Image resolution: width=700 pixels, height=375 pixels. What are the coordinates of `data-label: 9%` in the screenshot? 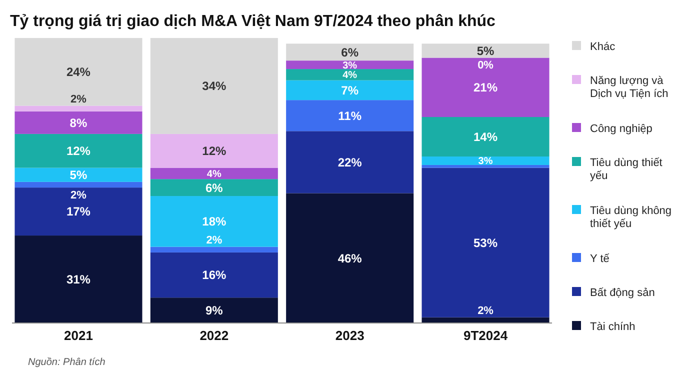 It's located at (214, 311).